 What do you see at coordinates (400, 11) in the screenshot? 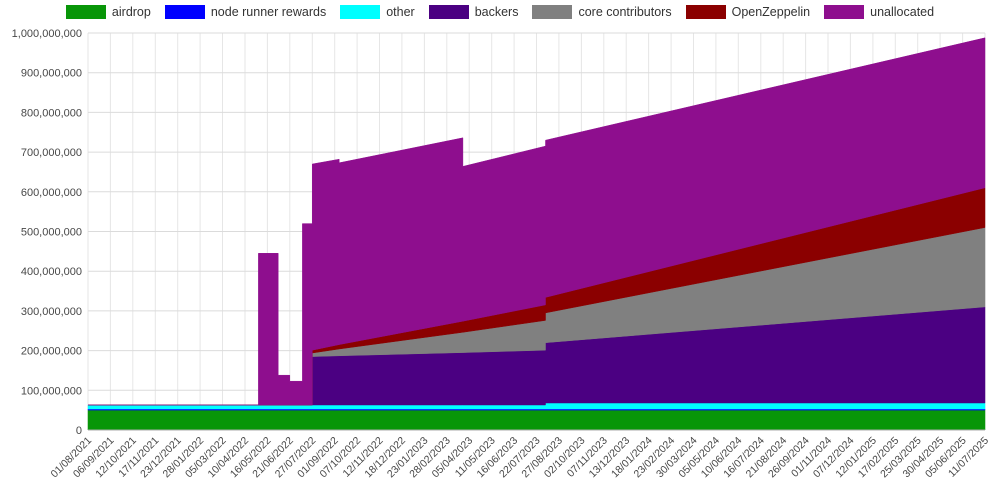
I see `legend-label: other` at bounding box center [400, 11].